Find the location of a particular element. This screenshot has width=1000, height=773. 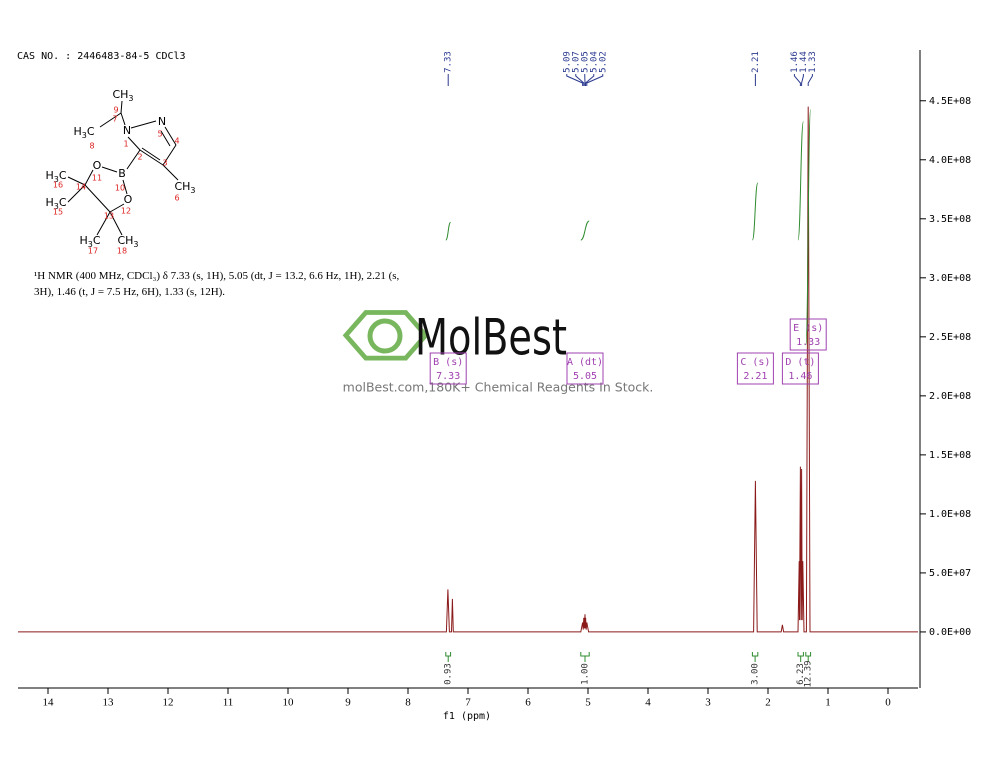

atom-label: B is located at coordinates (122, 173).